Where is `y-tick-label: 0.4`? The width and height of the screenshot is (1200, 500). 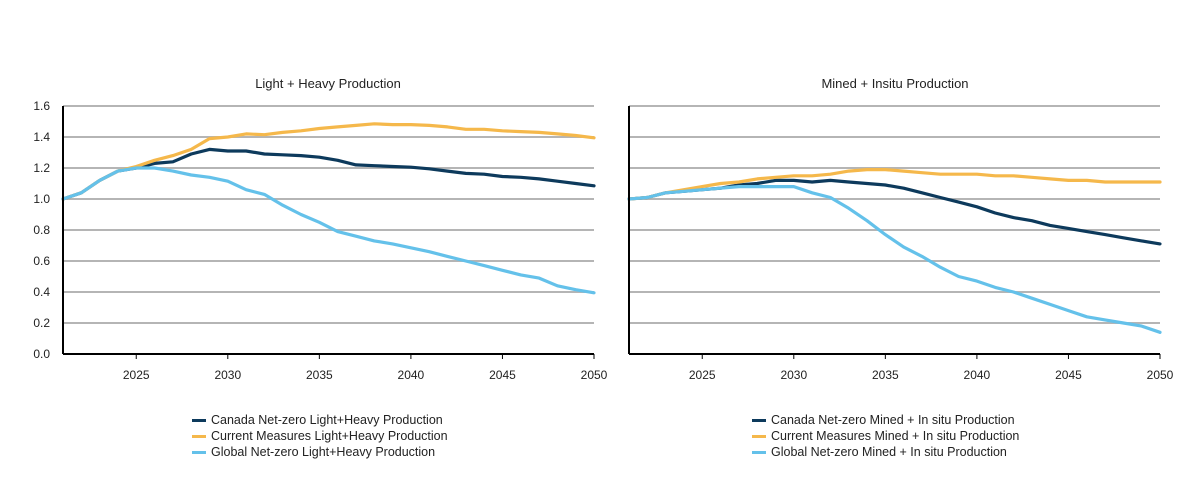
y-tick-label: 0.4 is located at coordinates (41, 292).